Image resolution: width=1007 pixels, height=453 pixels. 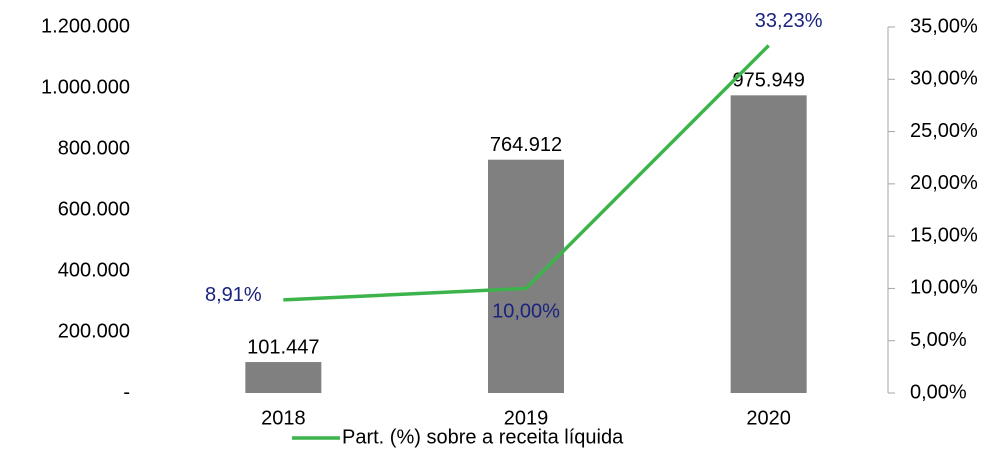 What do you see at coordinates (944, 235) in the screenshot?
I see `y2-tick-label: 15,00%` at bounding box center [944, 235].